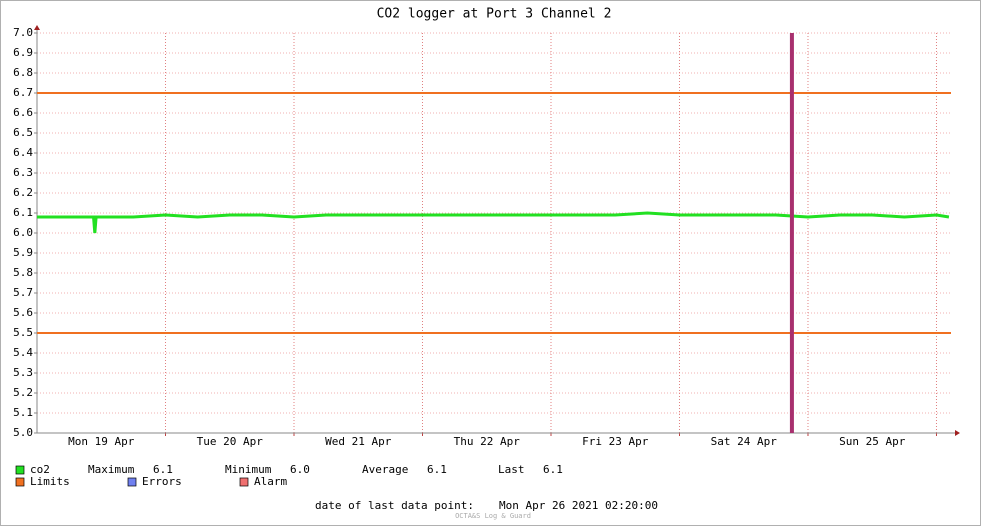 The height and width of the screenshot is (526, 981). Describe the element at coordinates (385, 469) in the screenshot. I see `stat-name: Average` at that location.